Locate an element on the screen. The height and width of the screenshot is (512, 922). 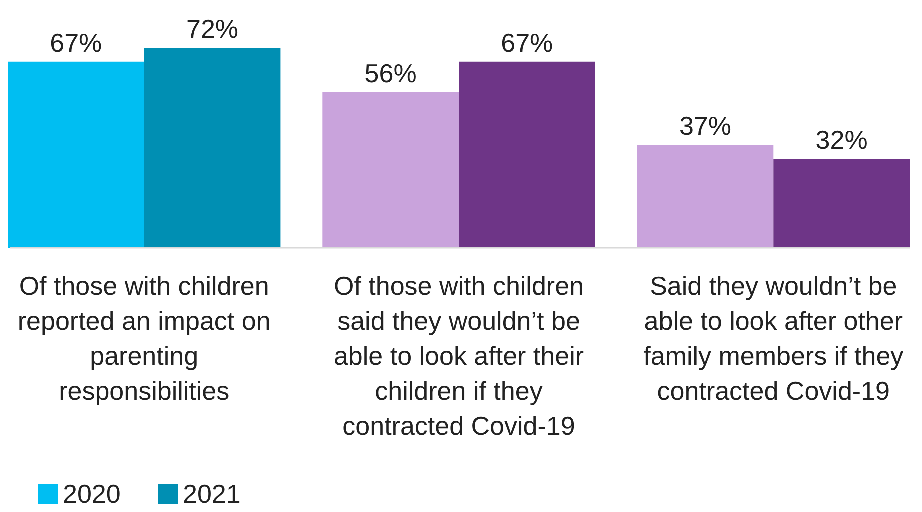
x-tick-label: Of those with children reported an impact on parenting responsibilities is located at coordinates (144, 338).